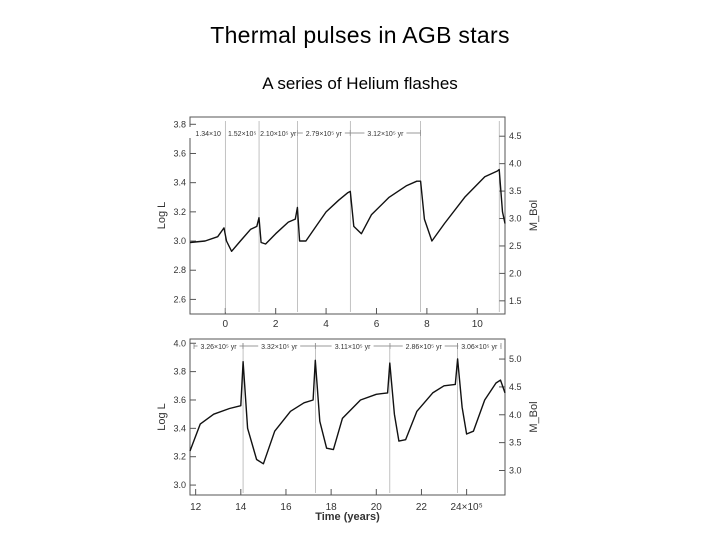  I want to click on x-tick-label: 4, so click(326, 324).